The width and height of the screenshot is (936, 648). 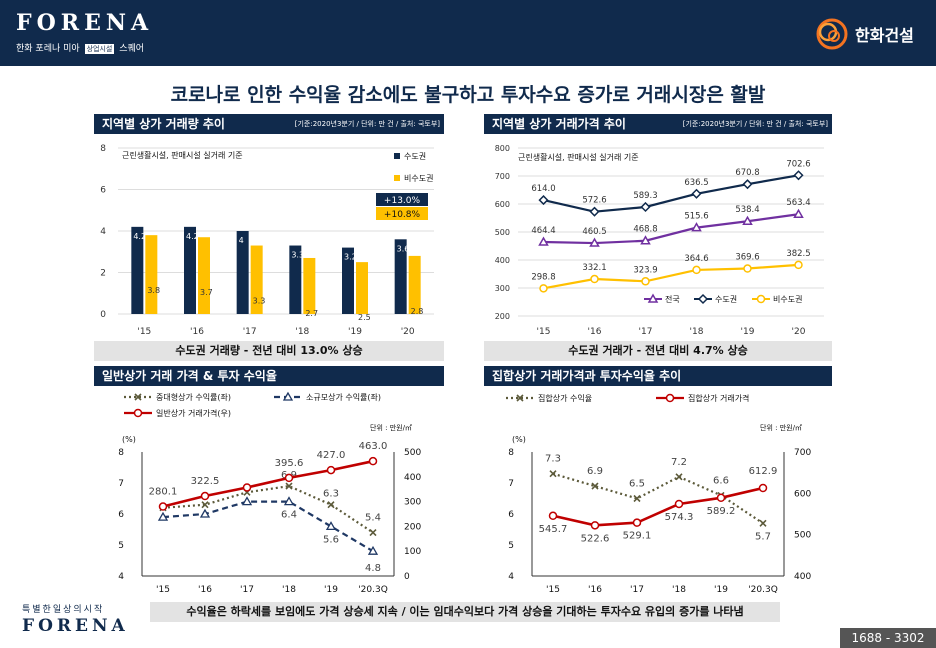 I want to click on legend-label: 중대형상가 수익률(좌), so click(x=193, y=397).